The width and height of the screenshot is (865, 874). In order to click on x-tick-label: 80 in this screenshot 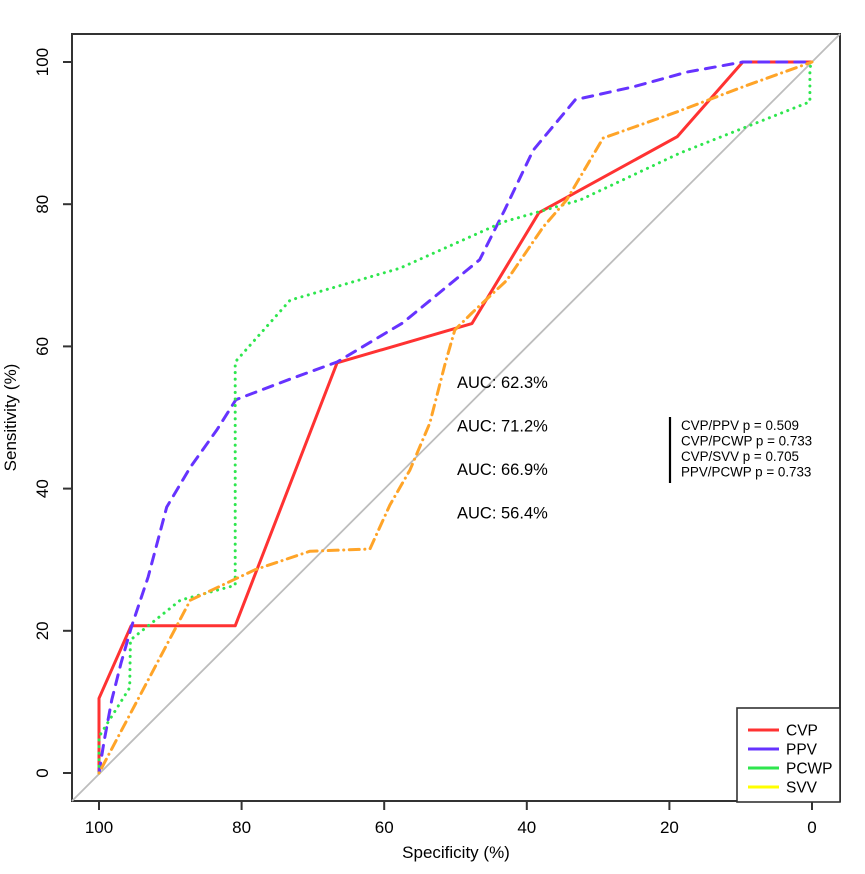, I will do `click(241, 827)`.